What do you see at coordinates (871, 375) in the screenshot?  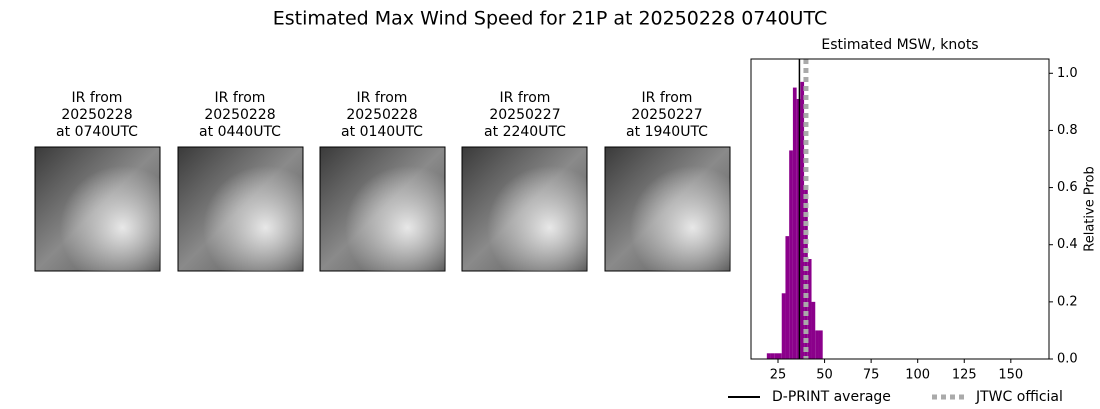 I see `x-tick-label: 75` at bounding box center [871, 375].